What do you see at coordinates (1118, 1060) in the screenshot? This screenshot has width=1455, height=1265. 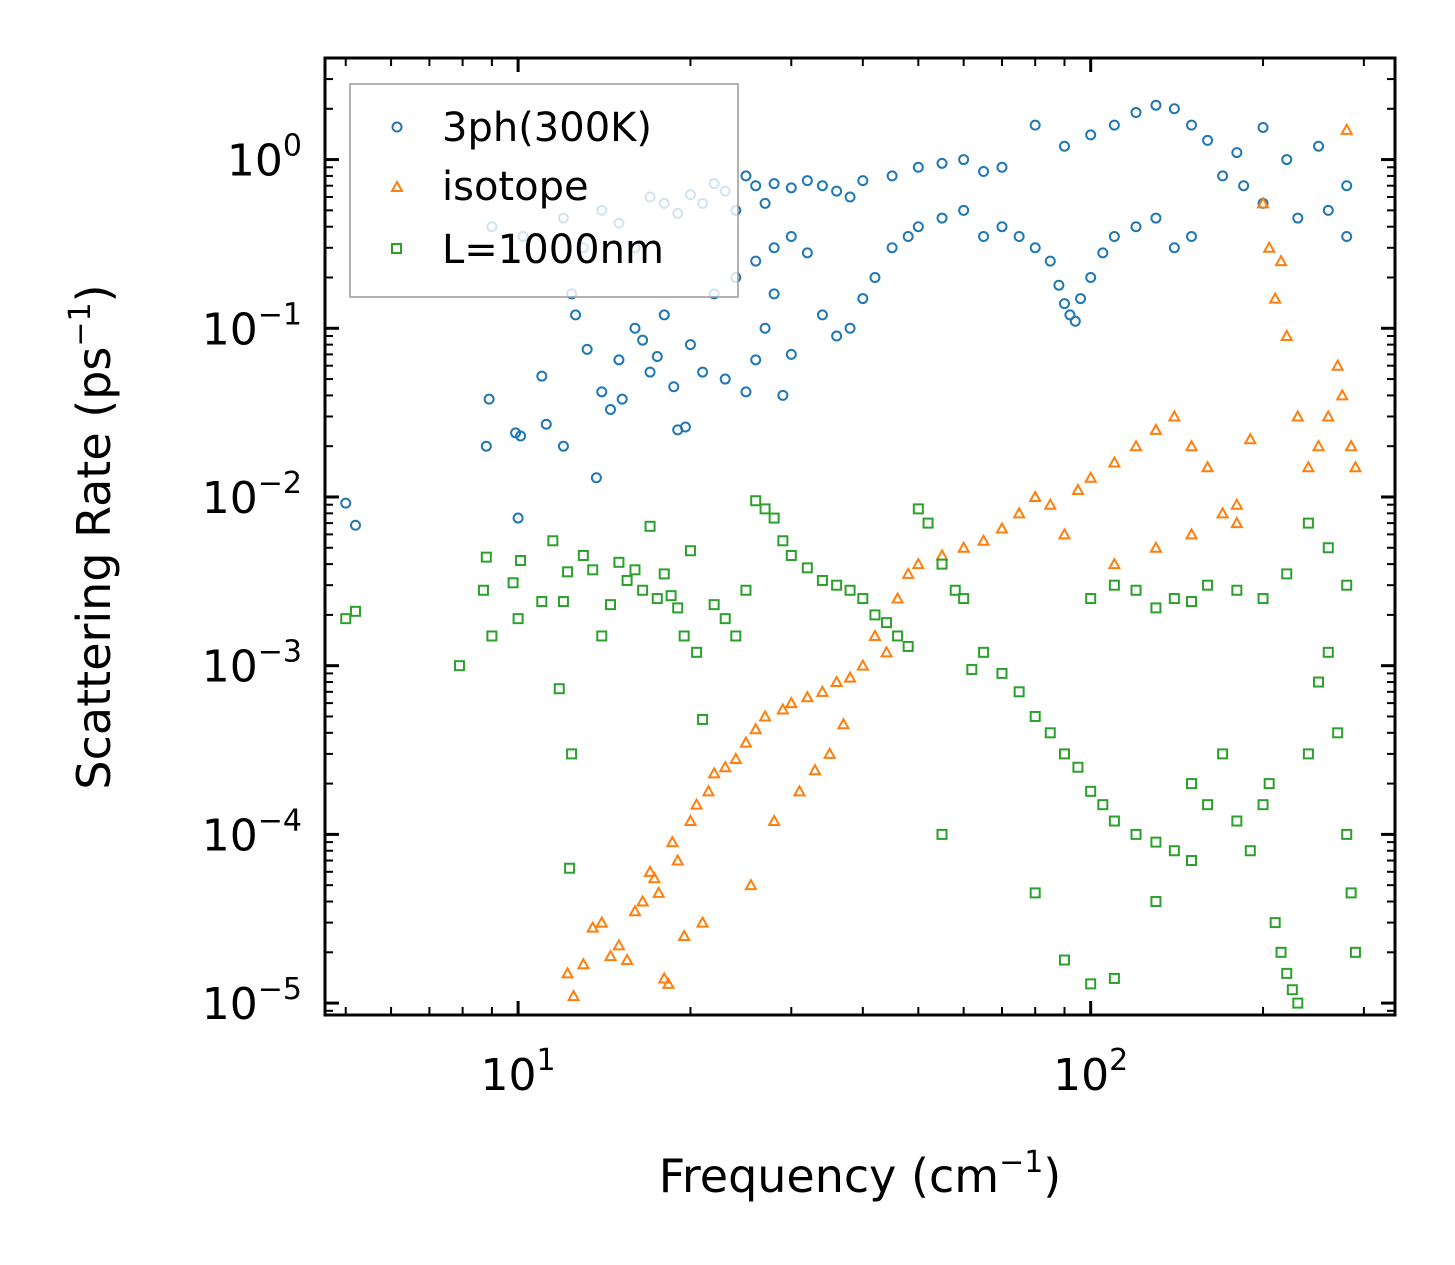 I see `x-tick-label-exp: 2` at bounding box center [1118, 1060].